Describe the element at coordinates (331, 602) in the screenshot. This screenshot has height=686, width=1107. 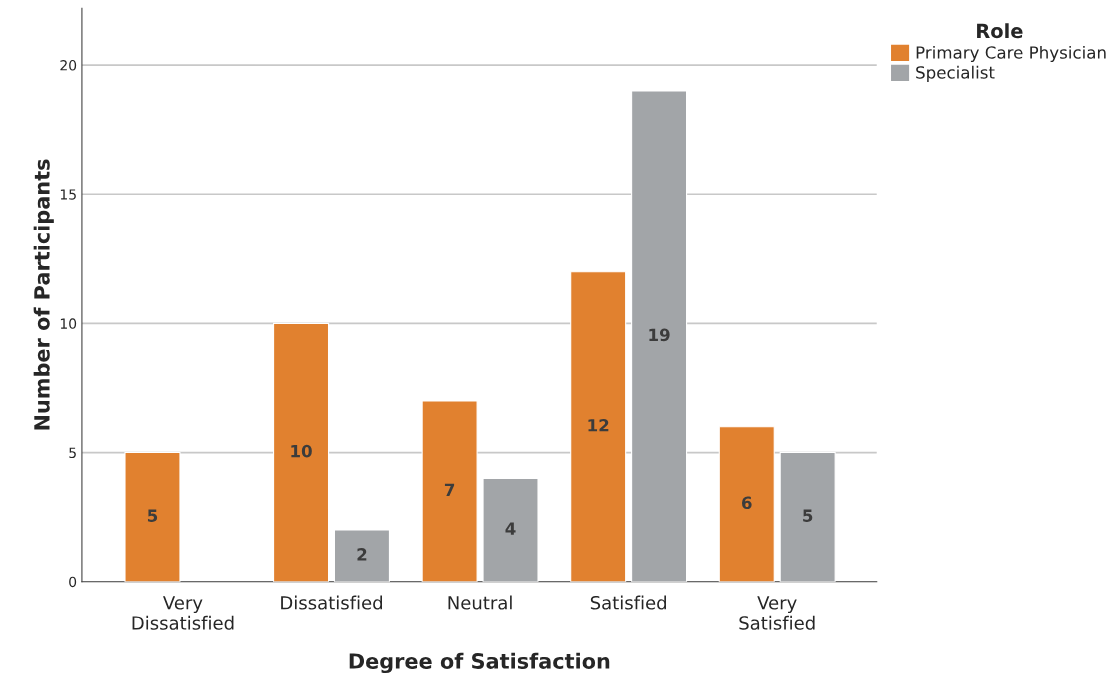
I see `x-tick-label: Dissatisfied` at that location.